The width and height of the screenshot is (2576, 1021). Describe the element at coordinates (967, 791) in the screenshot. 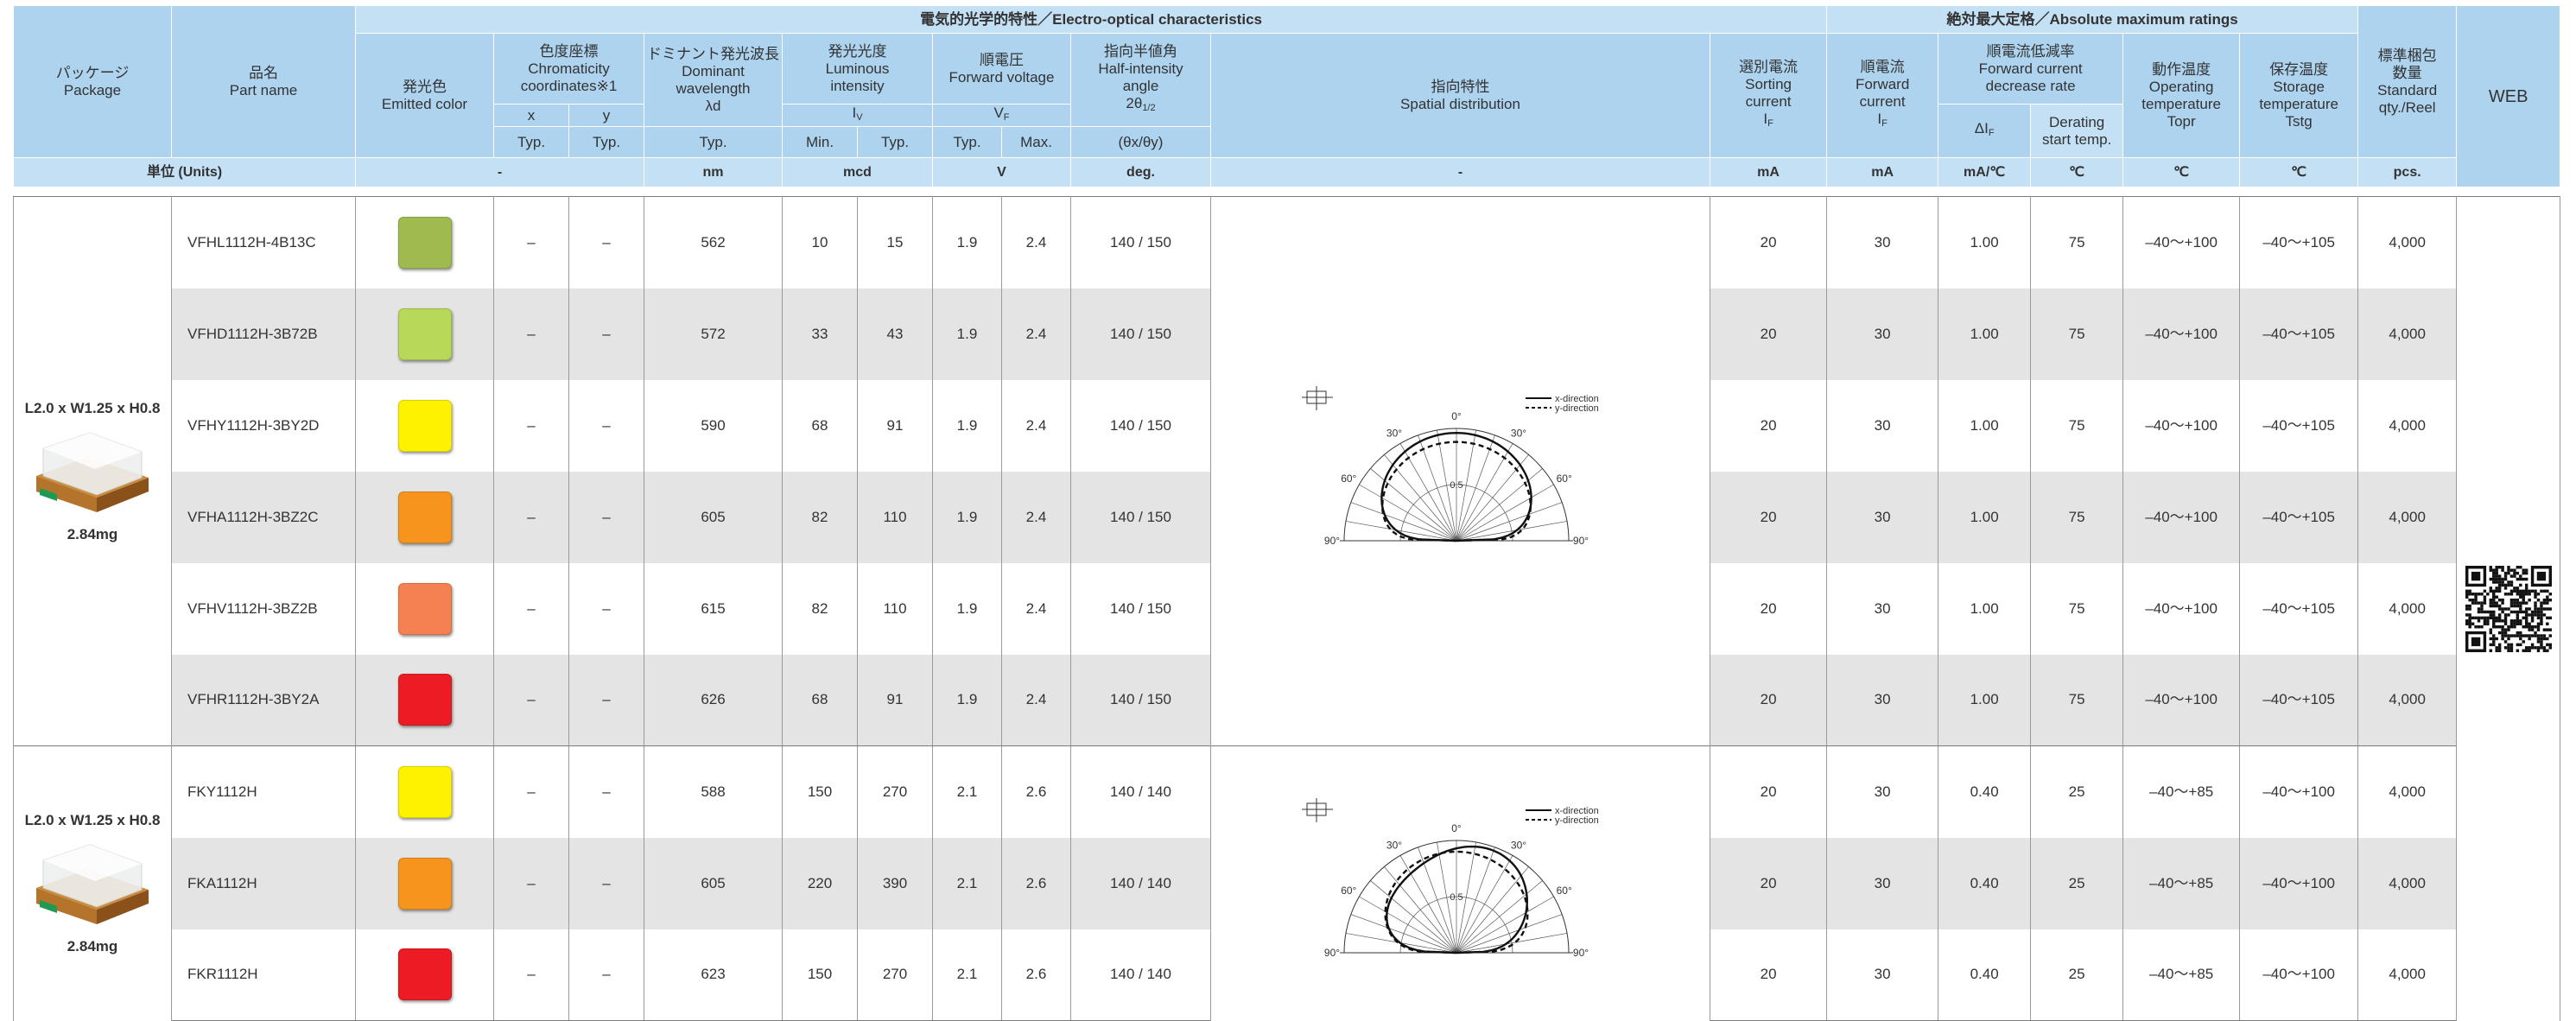

I see `data-cell: 2.1` at that location.